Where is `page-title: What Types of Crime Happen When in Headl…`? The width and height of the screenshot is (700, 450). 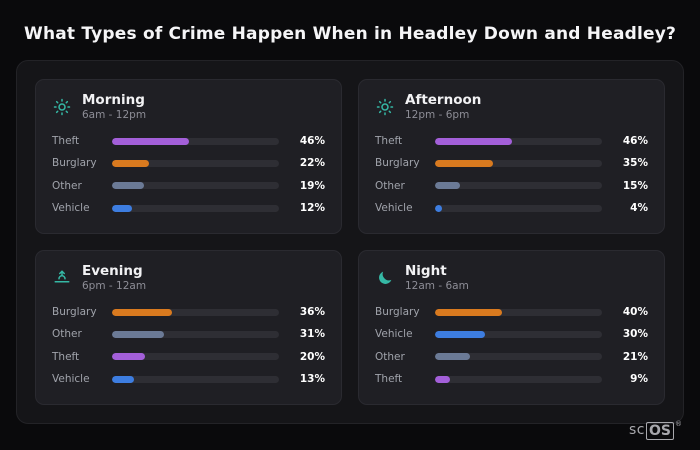
page-title: What Types of Crime Happen When in Headl… is located at coordinates (350, 34).